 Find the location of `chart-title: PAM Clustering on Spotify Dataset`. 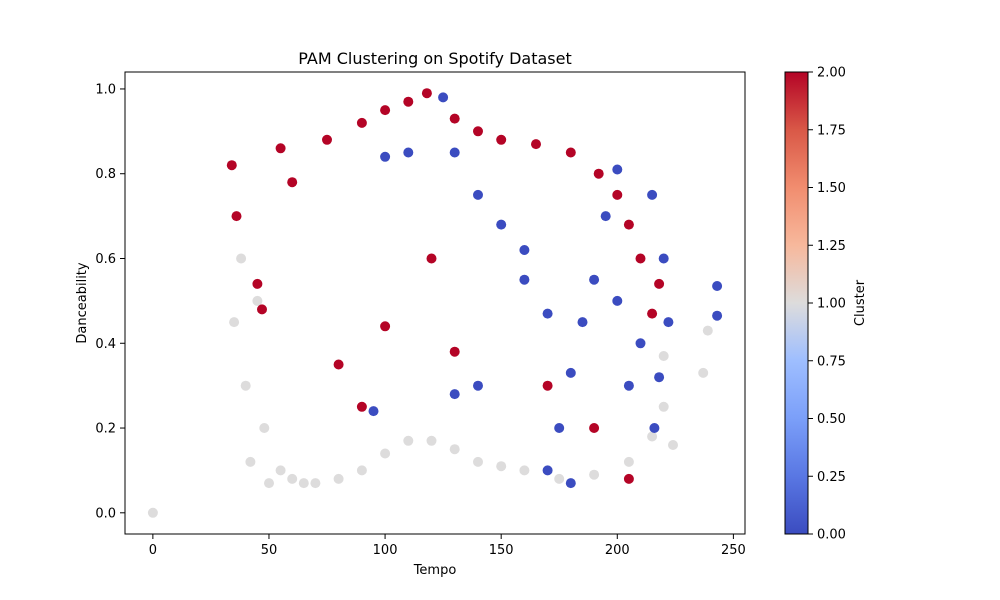

chart-title: PAM Clustering on Spotify Dataset is located at coordinates (434, 58).